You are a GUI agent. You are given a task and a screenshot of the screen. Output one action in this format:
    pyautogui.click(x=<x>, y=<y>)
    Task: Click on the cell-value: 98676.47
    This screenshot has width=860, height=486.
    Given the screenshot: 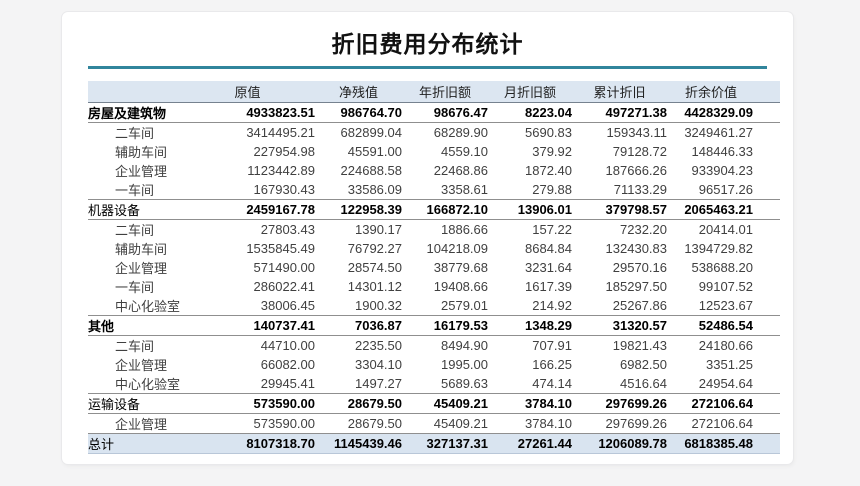 What is the action you would take?
    pyautogui.click(x=445, y=112)
    